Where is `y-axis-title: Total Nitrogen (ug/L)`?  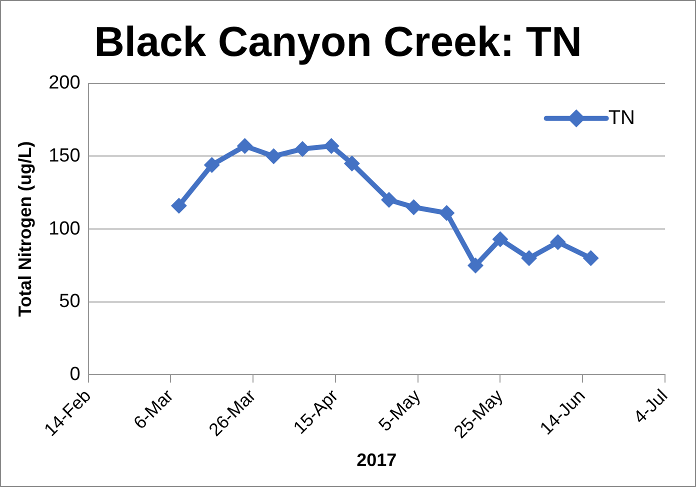 y-axis-title: Total Nitrogen (ug/L) is located at coordinates (24, 229).